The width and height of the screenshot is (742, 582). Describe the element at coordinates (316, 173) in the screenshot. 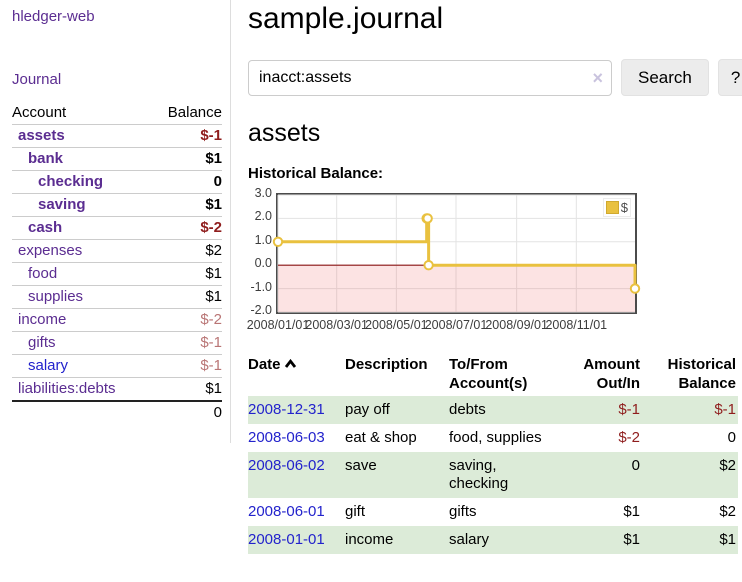

I see `chart-title: Historical Balance:` at that location.